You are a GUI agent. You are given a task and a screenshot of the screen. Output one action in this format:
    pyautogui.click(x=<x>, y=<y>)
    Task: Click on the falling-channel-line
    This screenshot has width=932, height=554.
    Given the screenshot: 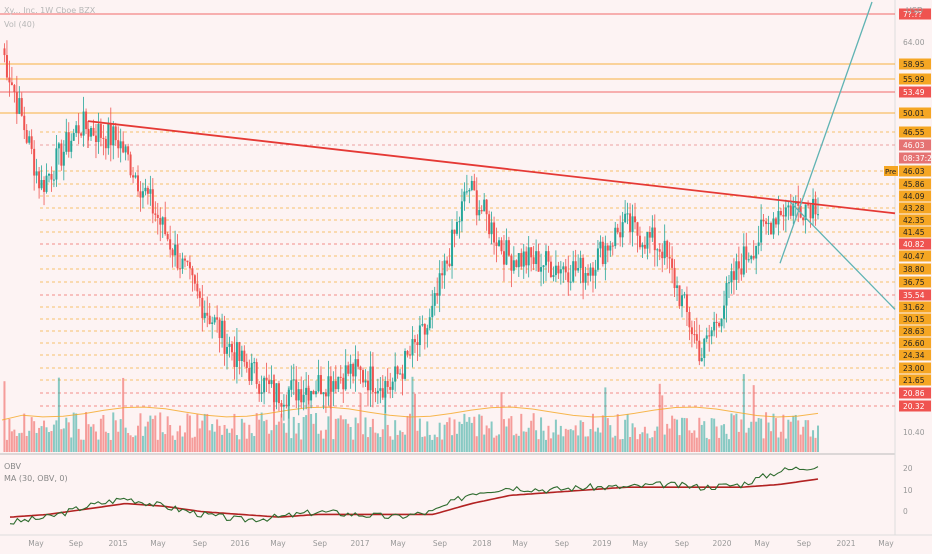 What is the action you would take?
    pyautogui.click(x=842, y=255)
    